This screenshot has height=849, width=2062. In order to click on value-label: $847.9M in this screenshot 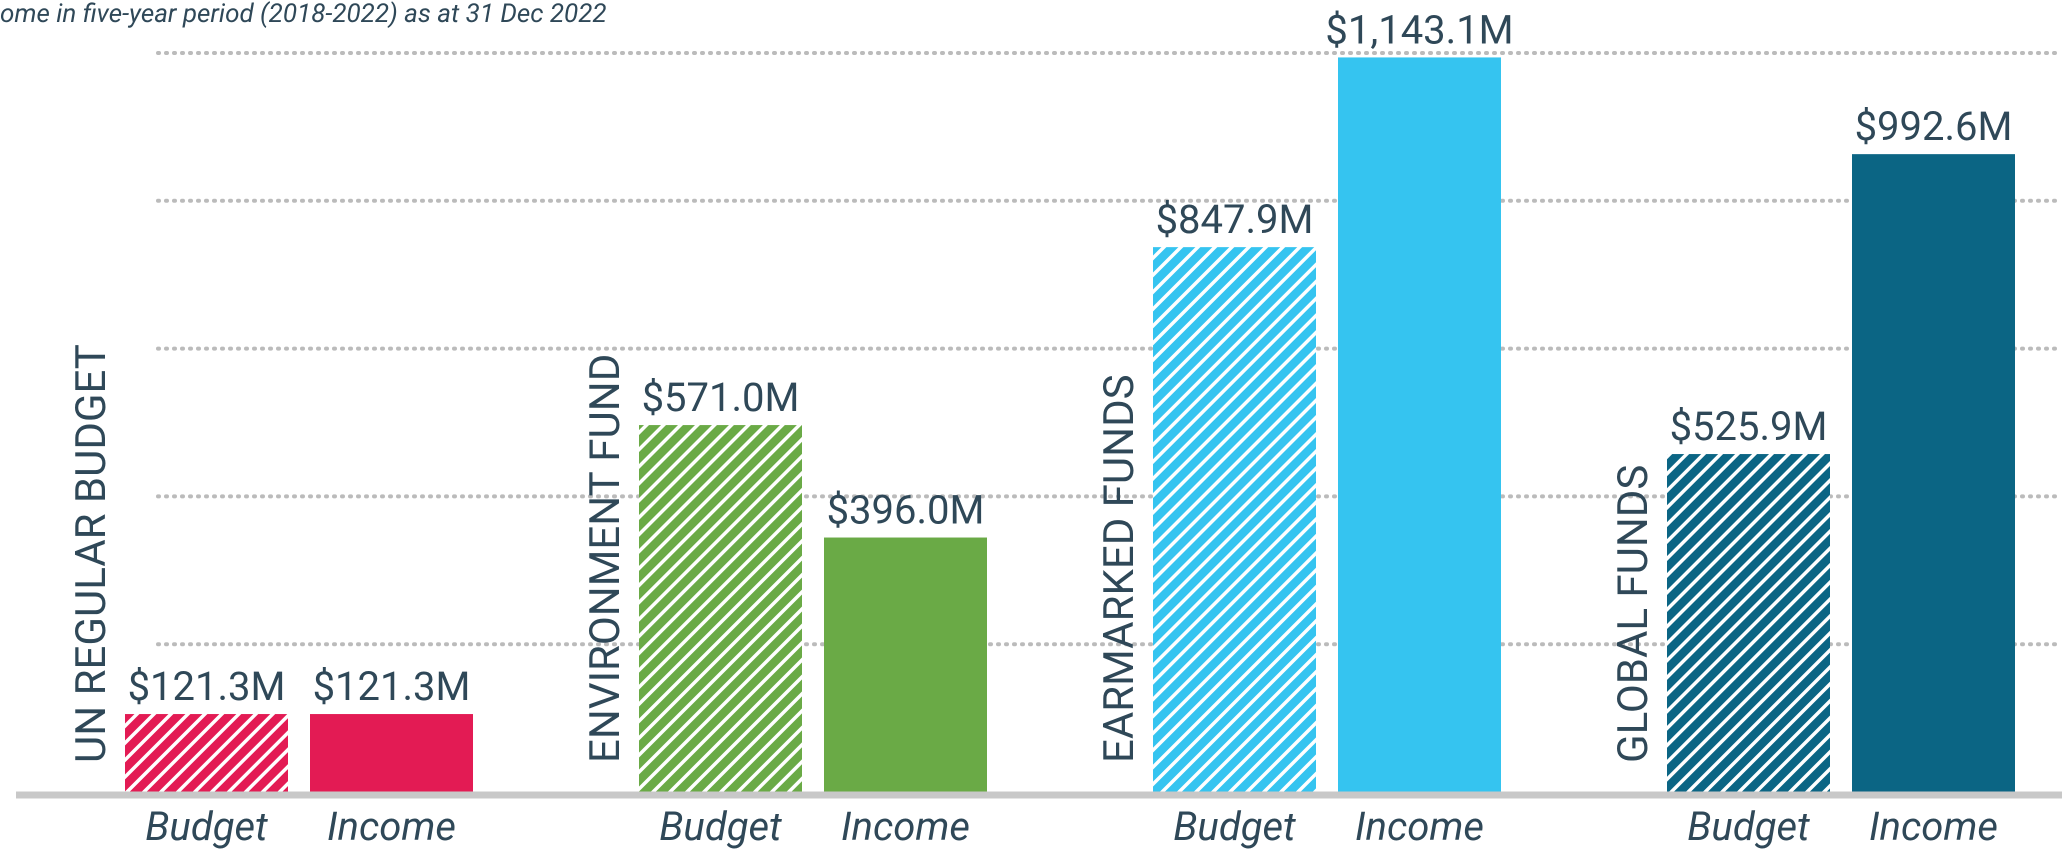, I will do `click(1235, 219)`.